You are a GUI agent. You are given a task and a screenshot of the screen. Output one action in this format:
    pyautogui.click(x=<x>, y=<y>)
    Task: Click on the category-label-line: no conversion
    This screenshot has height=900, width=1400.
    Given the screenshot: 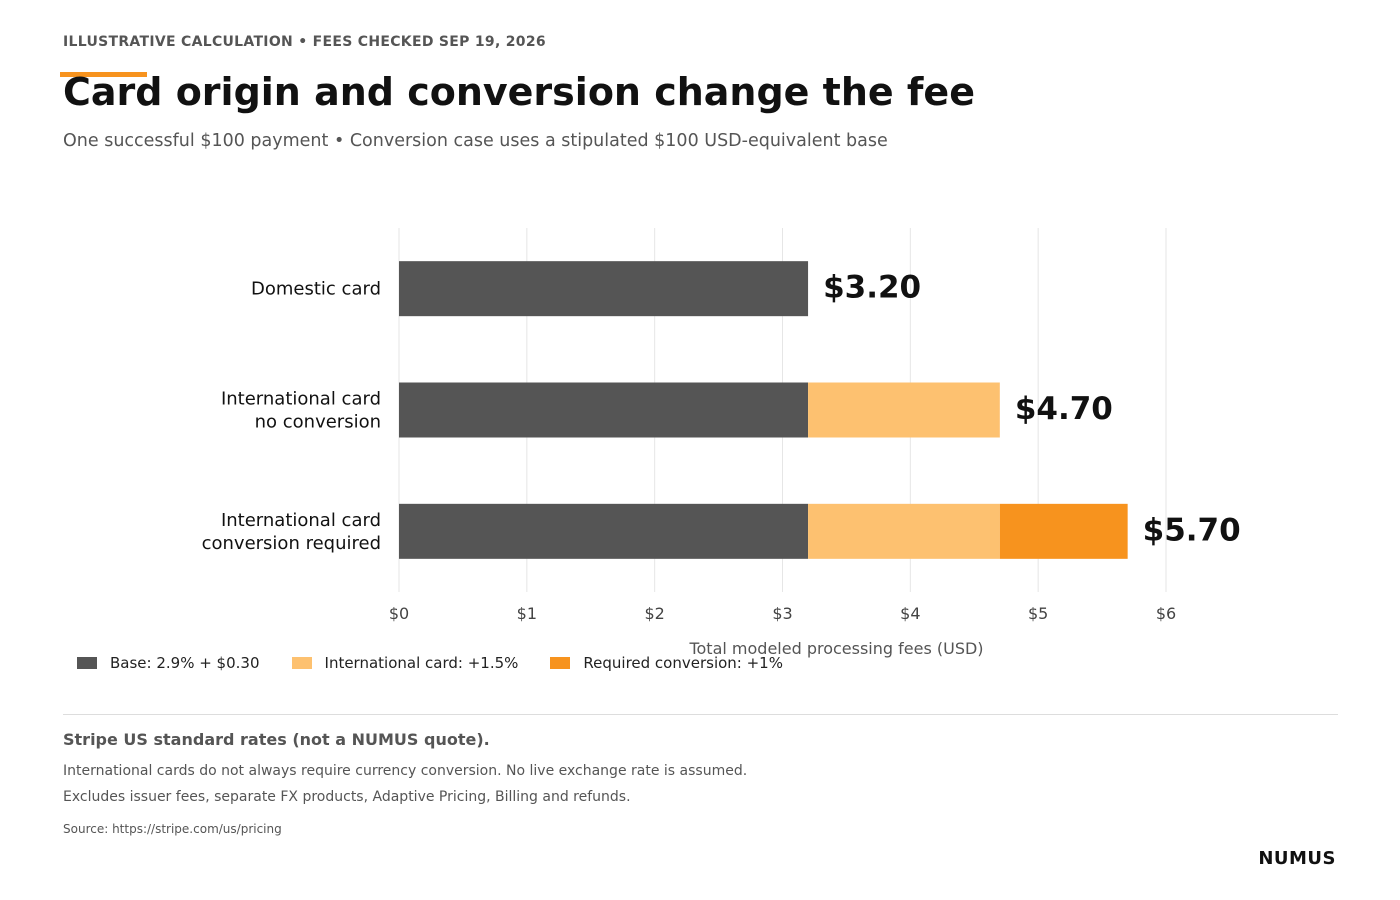 What is the action you would take?
    pyautogui.click(x=318, y=422)
    